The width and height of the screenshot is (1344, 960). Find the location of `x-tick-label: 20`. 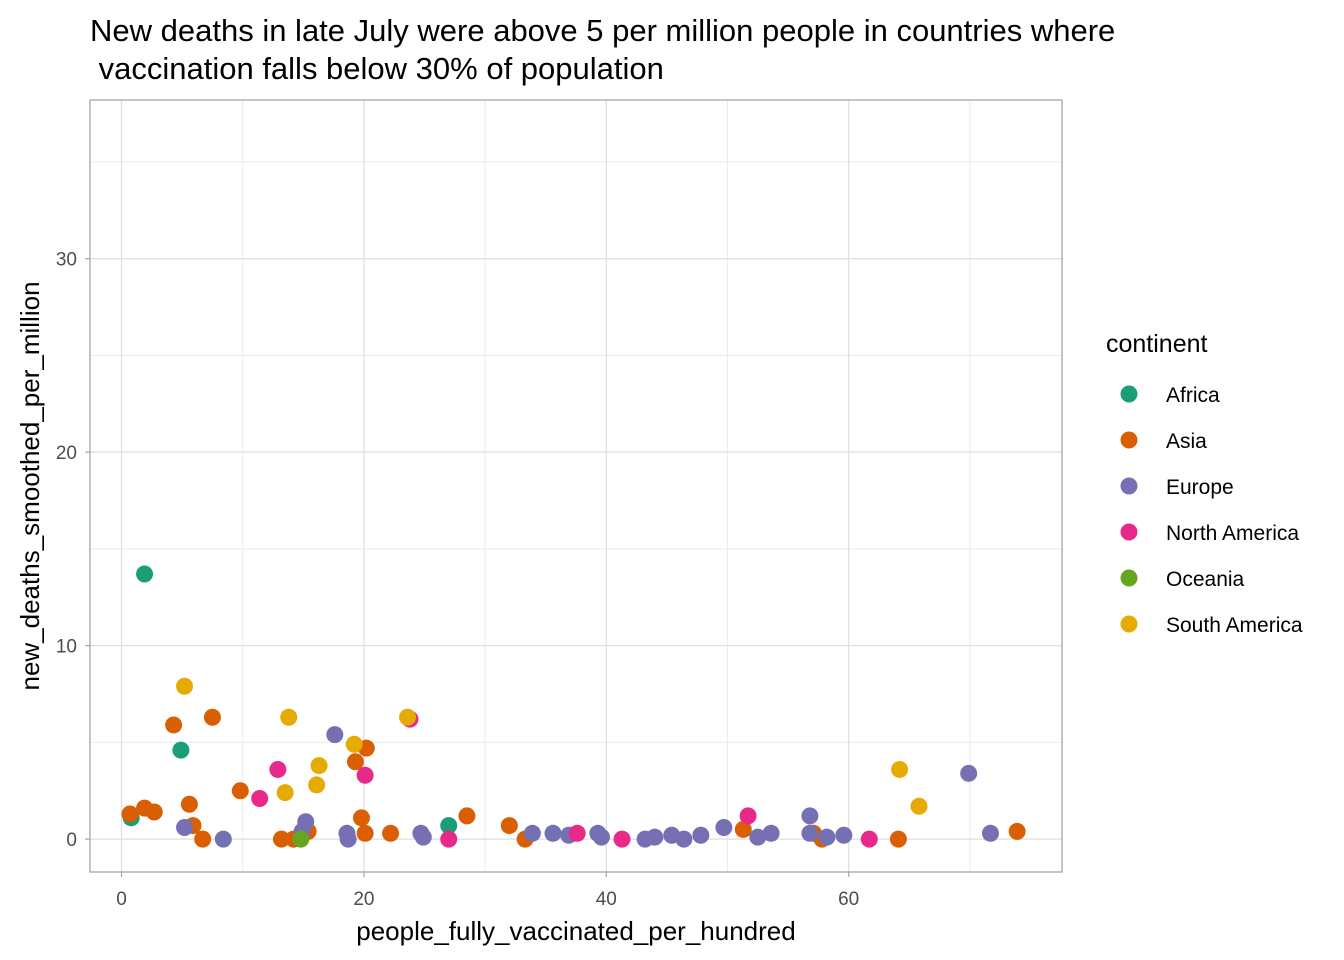

x-tick-label: 20 is located at coordinates (363, 899).